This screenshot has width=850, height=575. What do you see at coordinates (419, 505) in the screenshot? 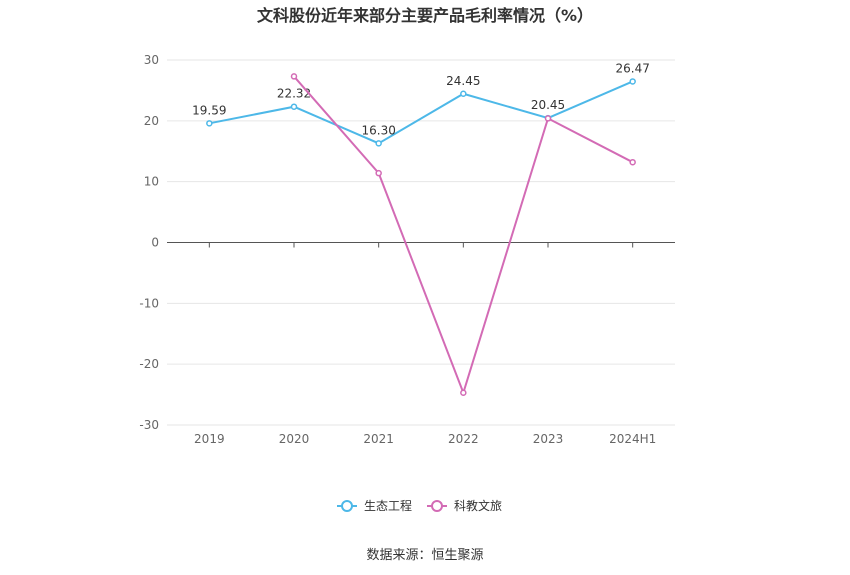
I see `legend: 生态工程 科教文旅` at bounding box center [419, 505].